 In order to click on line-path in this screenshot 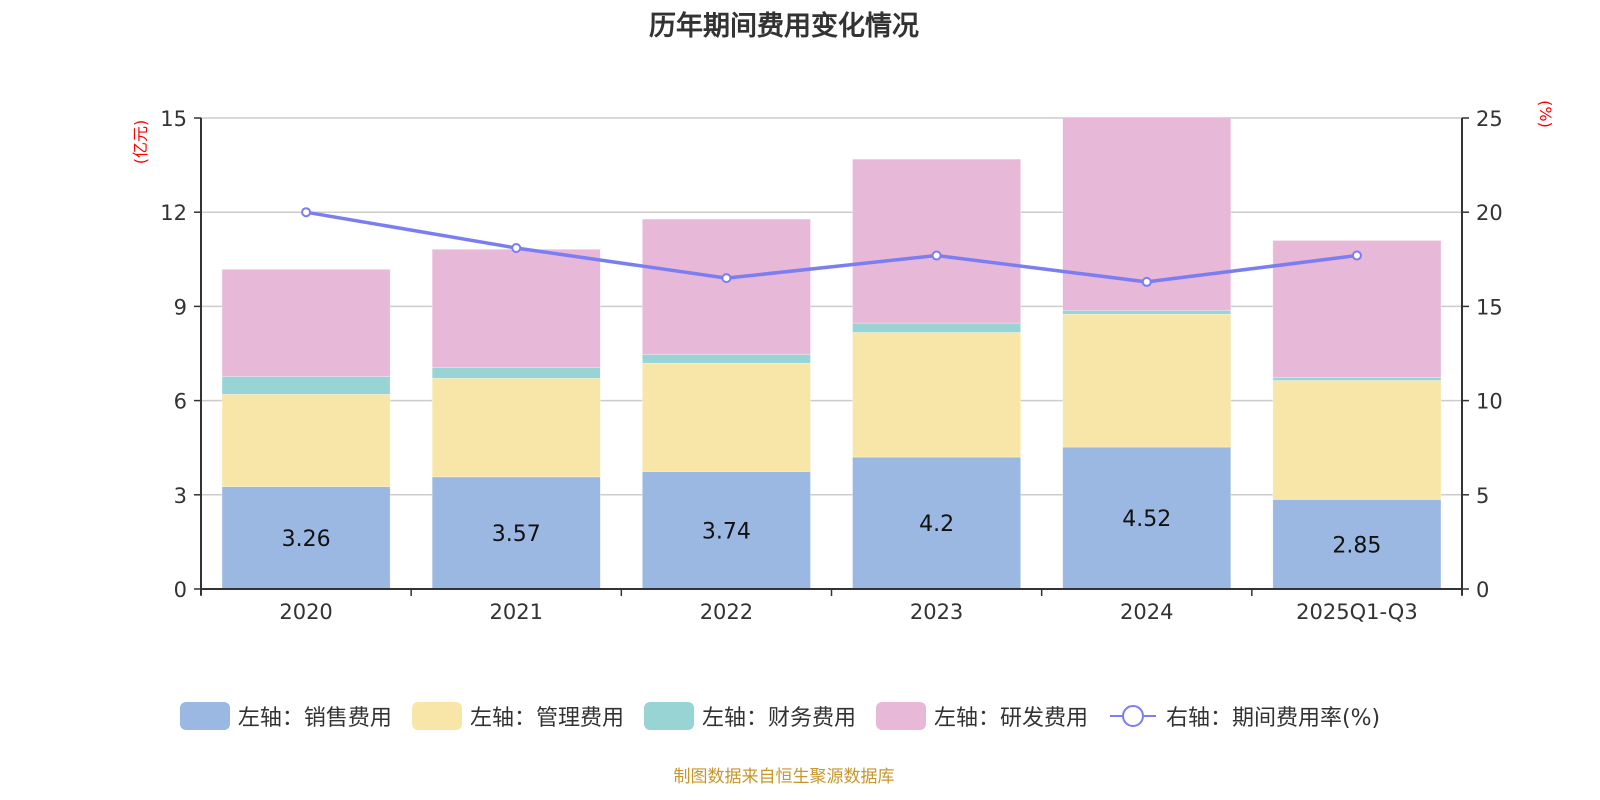, I will do `click(831, 247)`.